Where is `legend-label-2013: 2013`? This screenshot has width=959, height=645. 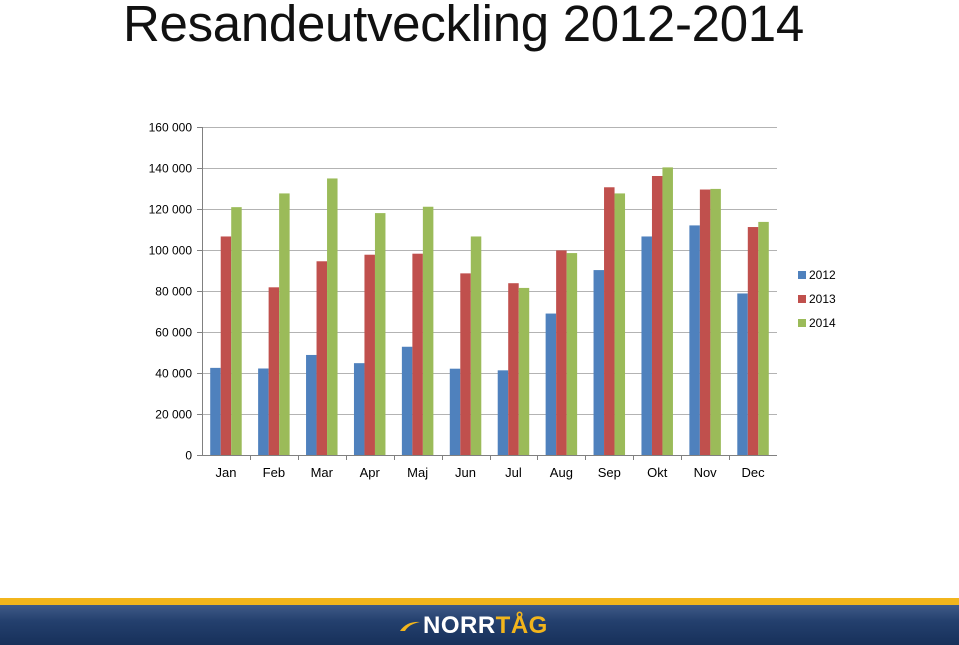 legend-label-2013: 2013 is located at coordinates (822, 299).